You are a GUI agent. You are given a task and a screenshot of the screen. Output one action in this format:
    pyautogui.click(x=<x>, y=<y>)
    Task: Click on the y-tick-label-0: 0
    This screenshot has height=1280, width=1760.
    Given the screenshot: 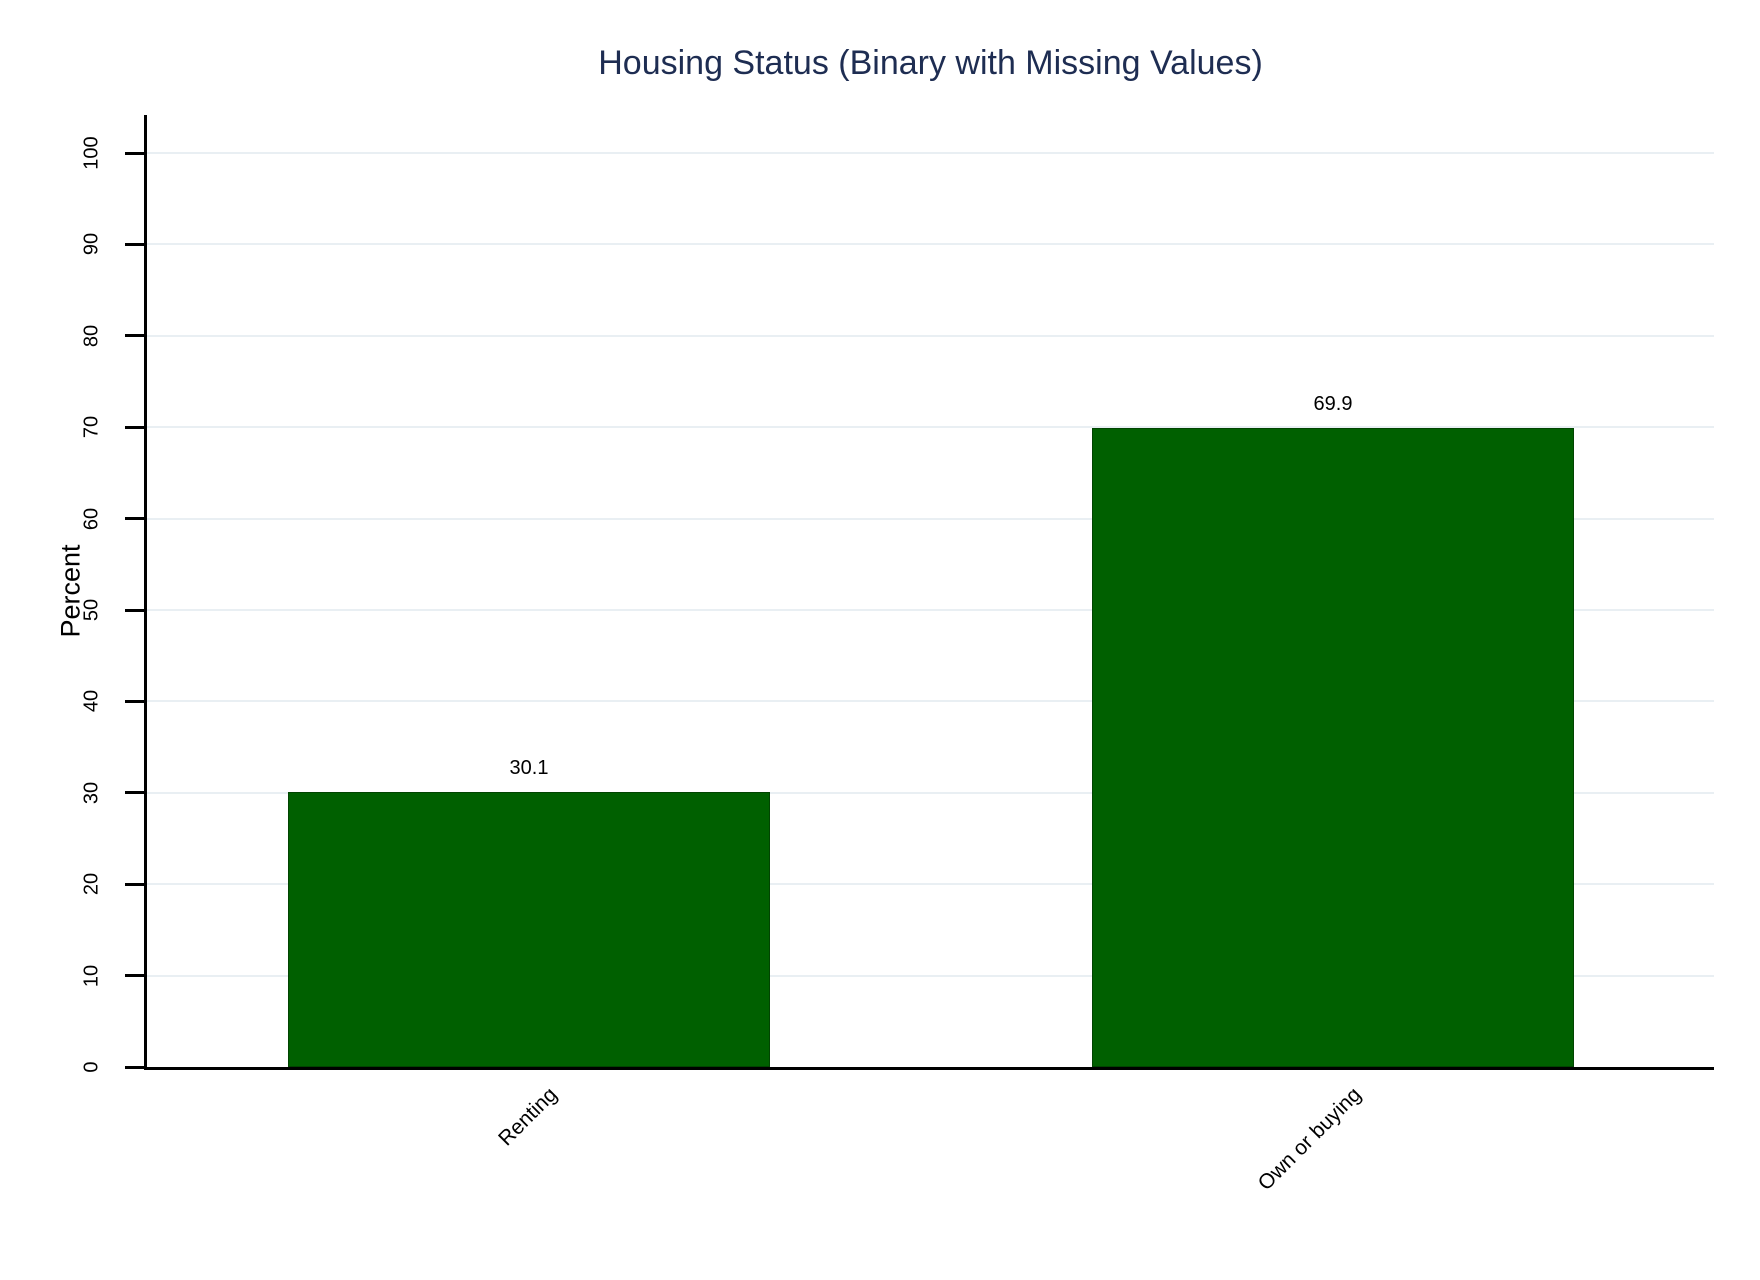 What is the action you would take?
    pyautogui.click(x=91, y=1067)
    